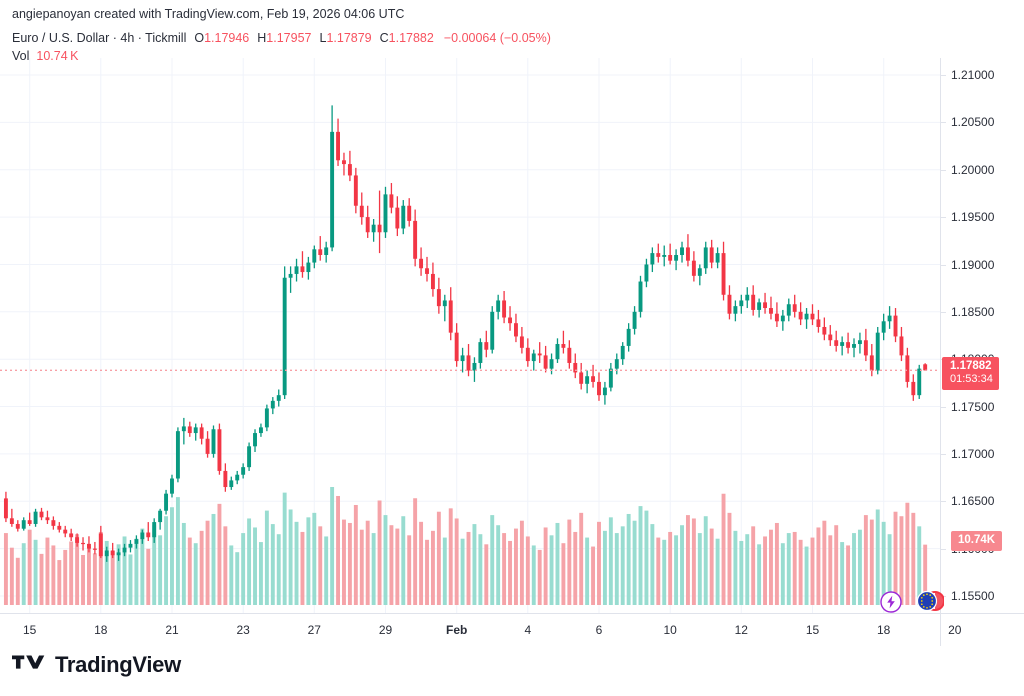 The width and height of the screenshot is (1024, 696). What do you see at coordinates (599, 630) in the screenshot?
I see `time-axis-tick: 6` at bounding box center [599, 630].